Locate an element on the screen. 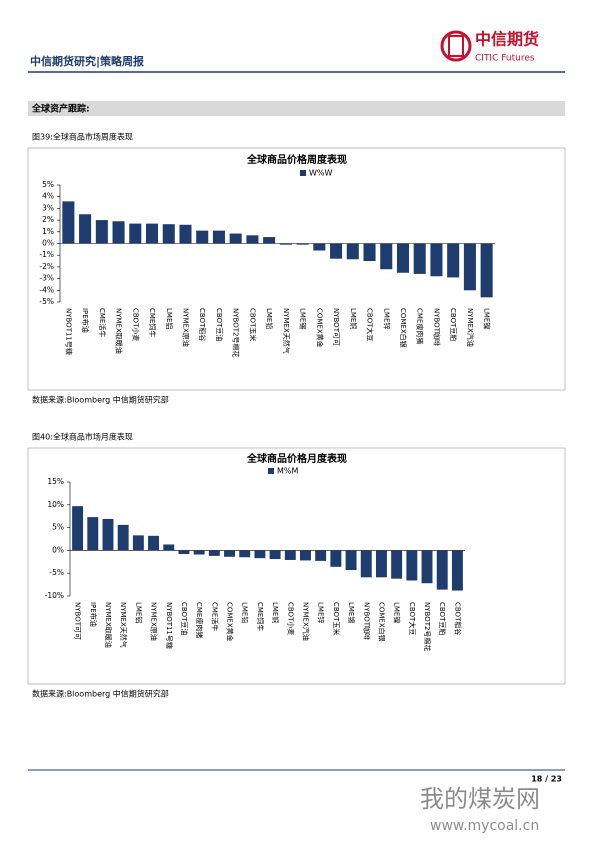 This screenshot has height=842, width=595. y-tick-label: 2% is located at coordinates (48, 219).